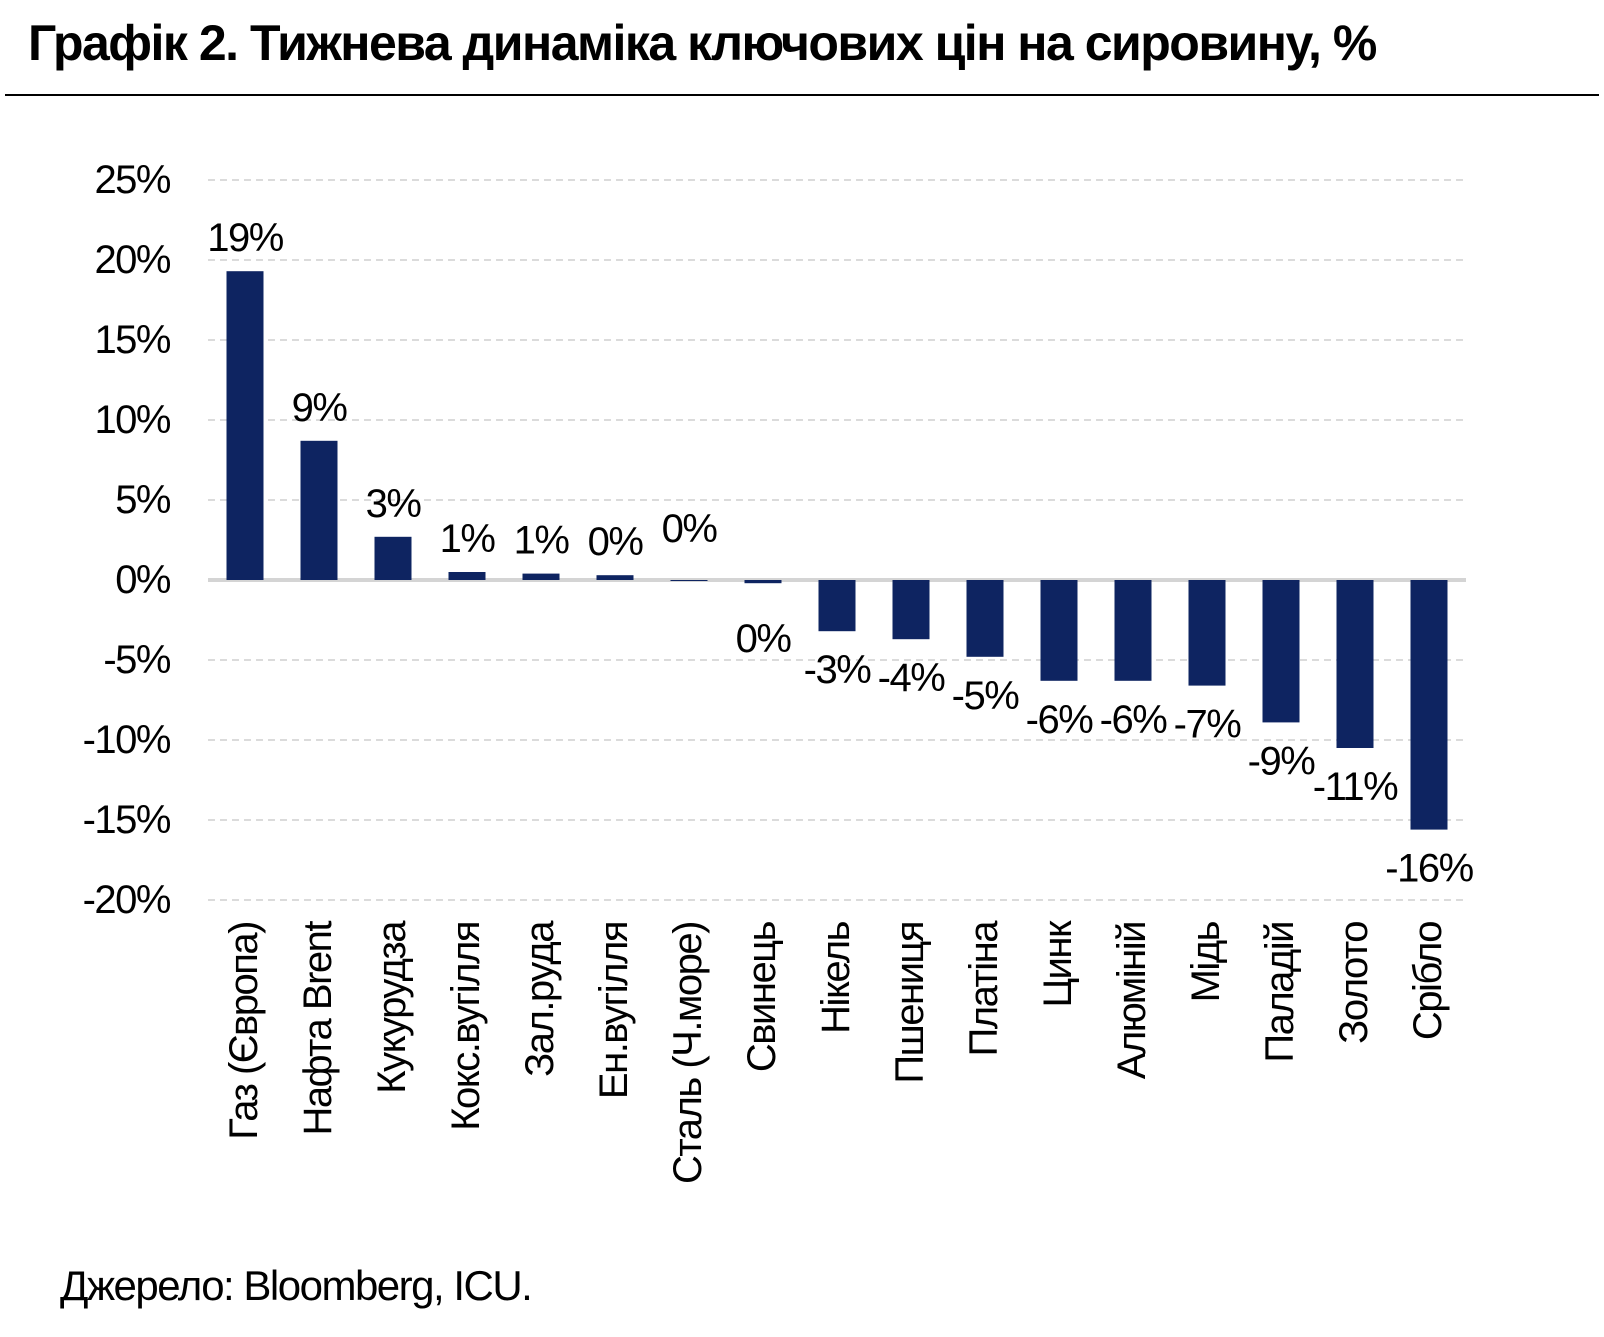 This screenshot has height=1337, width=1604. Describe the element at coordinates (1428, 981) in the screenshot. I see `category-label: Срібло` at that location.